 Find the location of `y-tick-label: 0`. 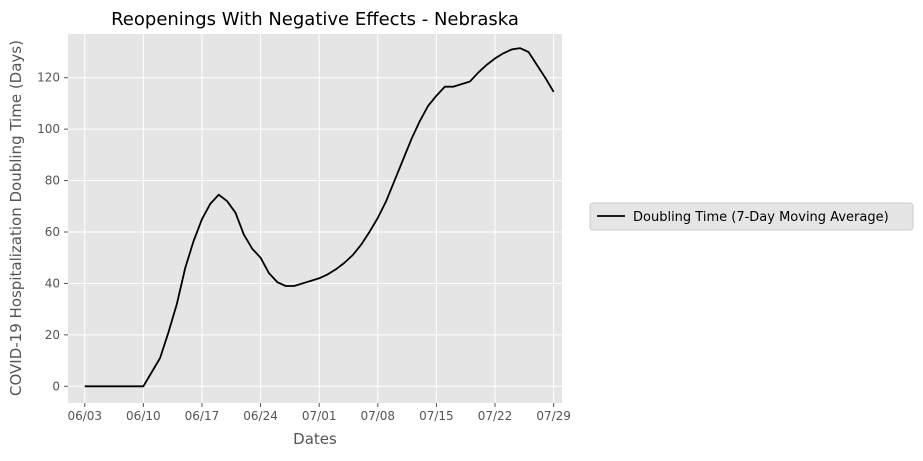

y-tick-label: 0 is located at coordinates (56, 386).